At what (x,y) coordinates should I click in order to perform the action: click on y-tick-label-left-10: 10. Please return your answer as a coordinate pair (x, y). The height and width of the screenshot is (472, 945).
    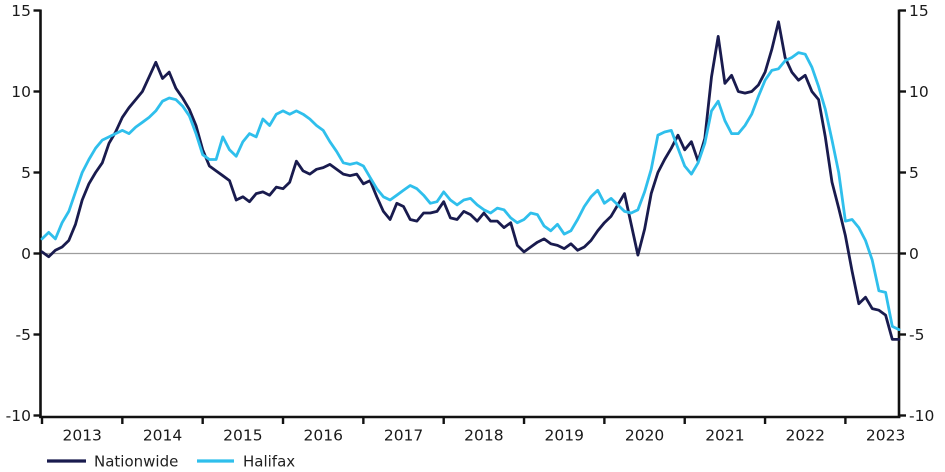
    Looking at the image, I should click on (21, 92).